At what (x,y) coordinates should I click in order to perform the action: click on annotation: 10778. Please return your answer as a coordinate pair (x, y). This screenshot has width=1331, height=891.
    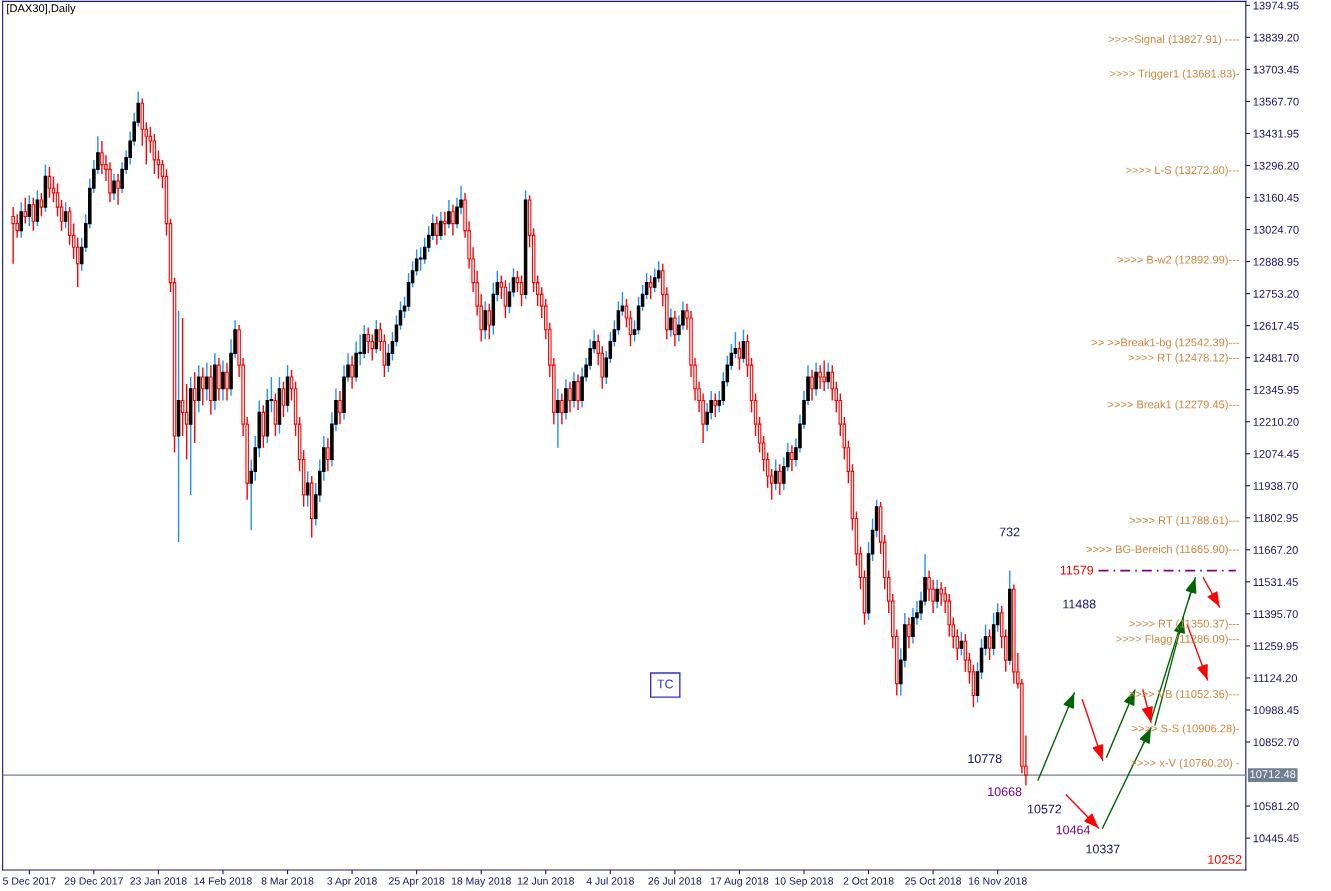
    Looking at the image, I should click on (985, 759).